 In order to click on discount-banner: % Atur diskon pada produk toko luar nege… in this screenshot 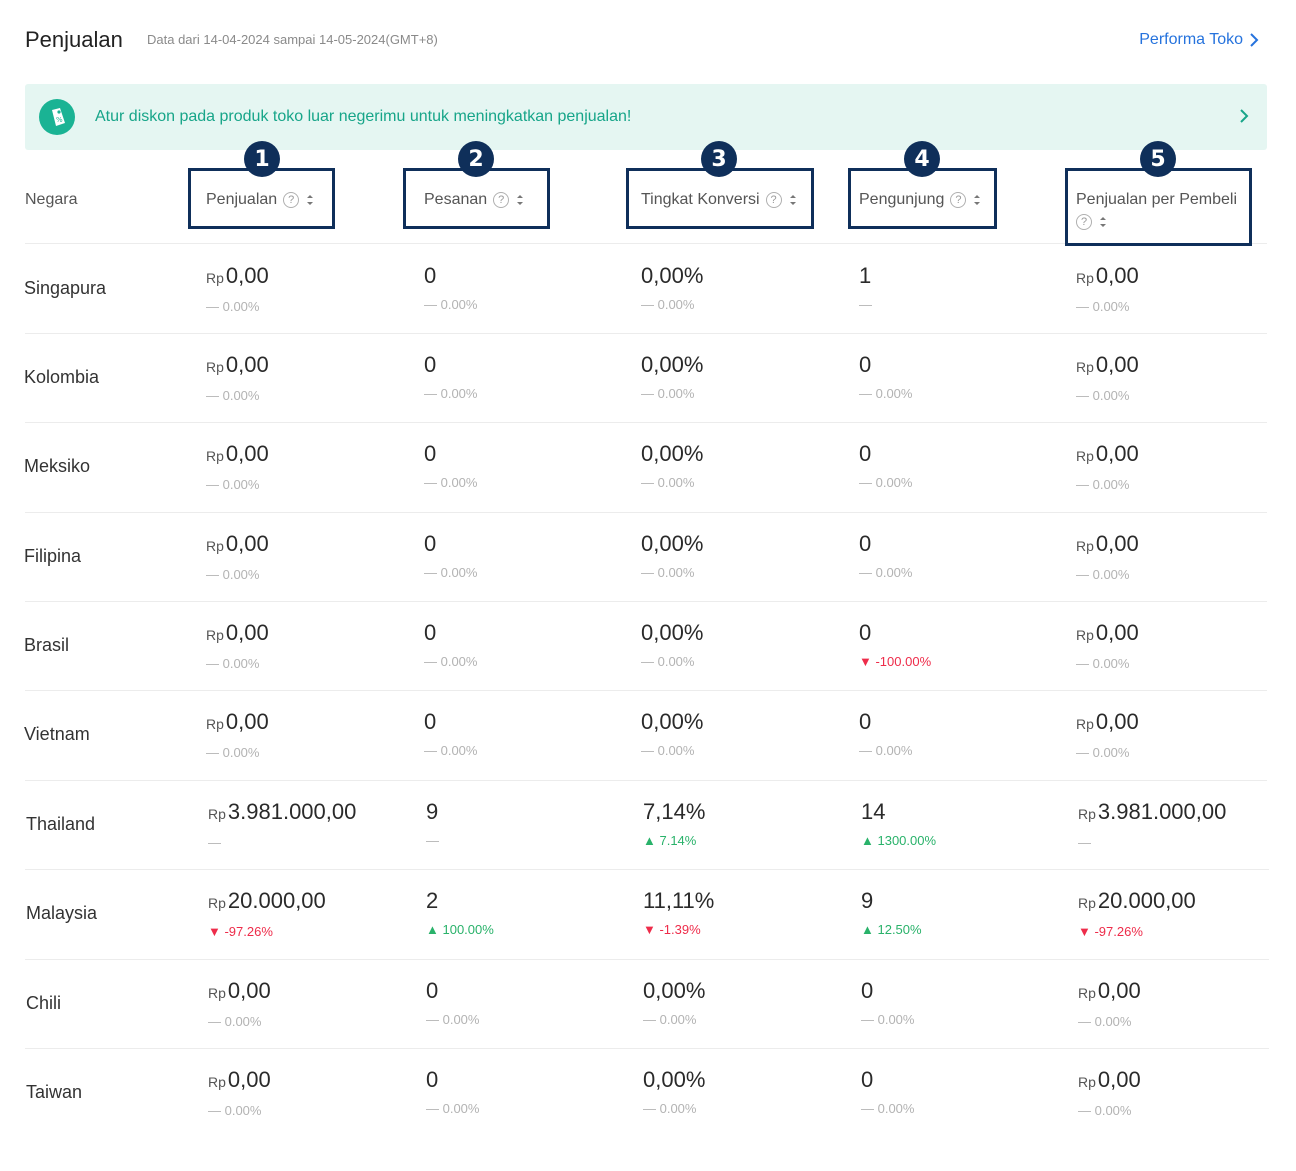, I will do `click(646, 117)`.